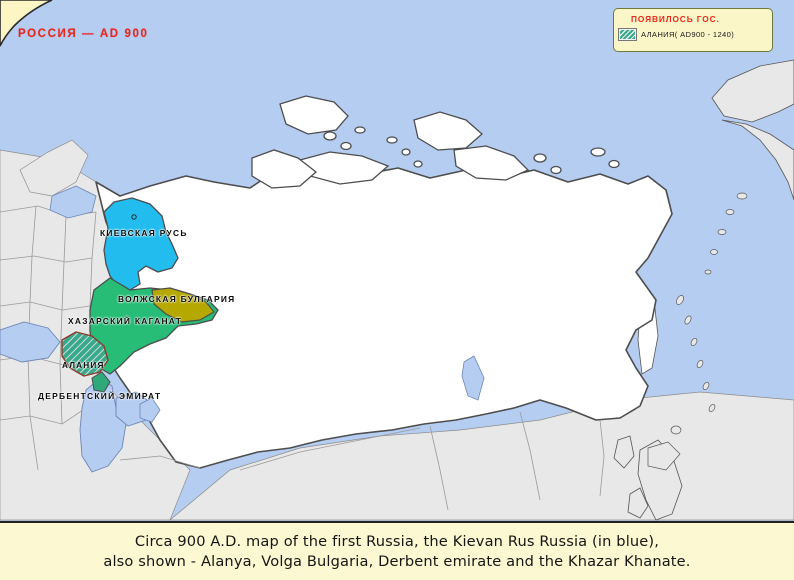 This screenshot has height=580, width=794. Describe the element at coordinates (675, 19) in the screenshot. I see `legend-title: ПОЯВИЛОСЬ ГОС.` at that location.